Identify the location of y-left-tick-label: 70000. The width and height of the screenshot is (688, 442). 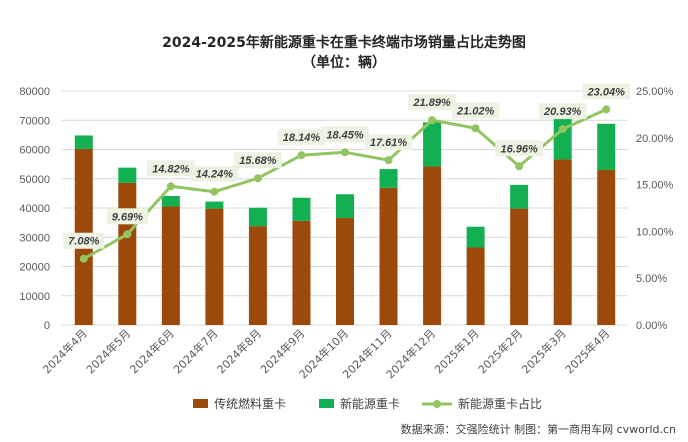
(34, 121).